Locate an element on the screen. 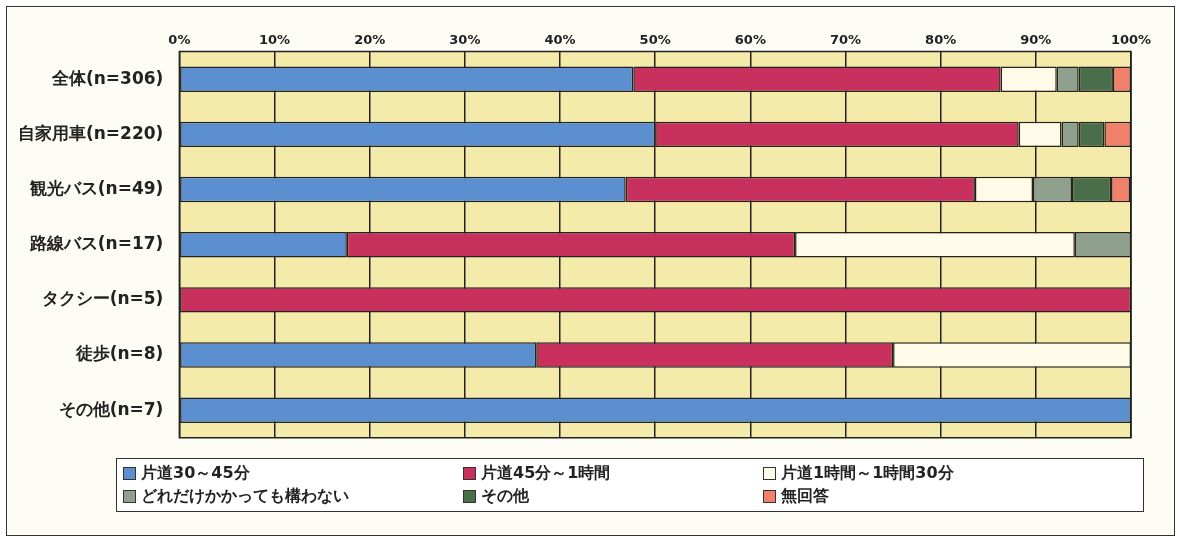 This screenshot has width=1181, height=544. legend-label: どれだけかかっても構わない is located at coordinates (245, 496).